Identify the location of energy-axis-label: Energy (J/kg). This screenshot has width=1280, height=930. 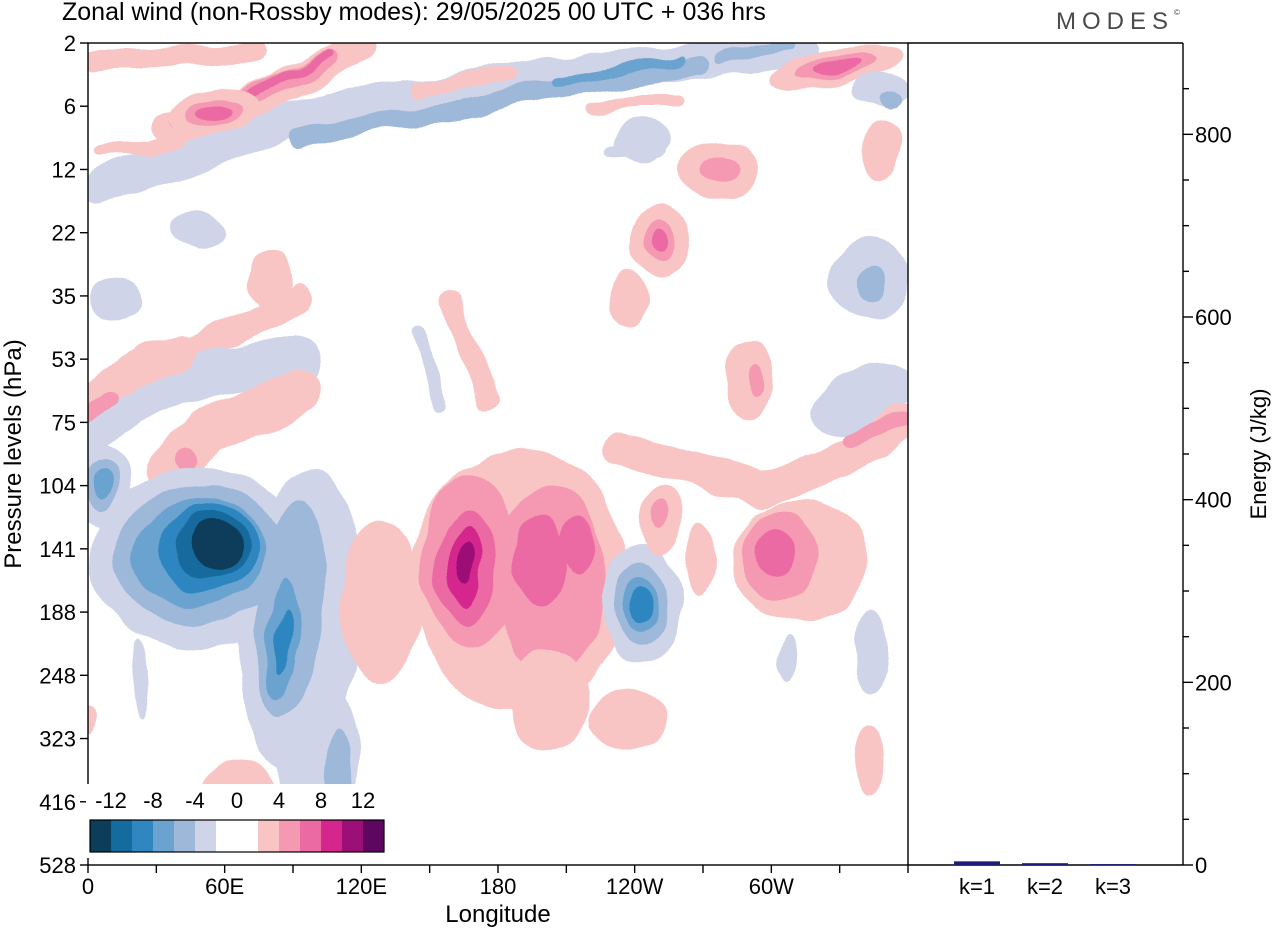
(1258, 454).